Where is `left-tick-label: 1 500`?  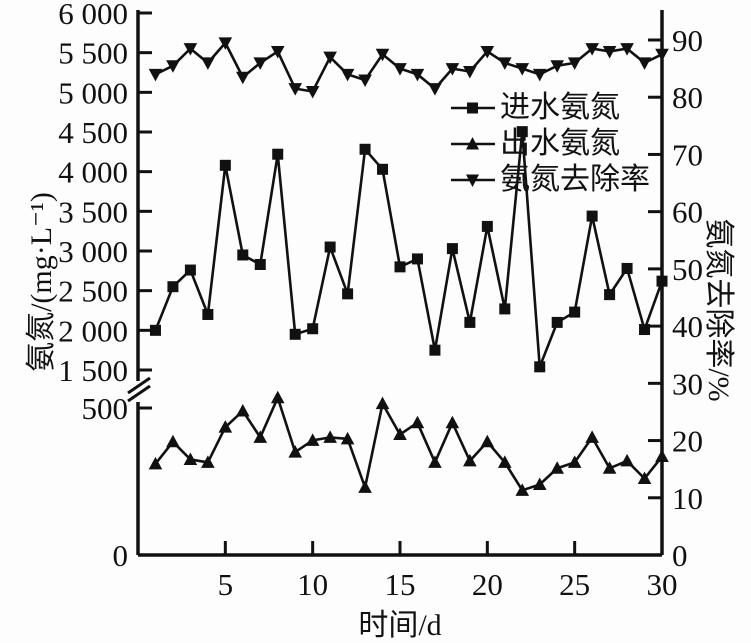 left-tick-label: 1 500 is located at coordinates (93, 370).